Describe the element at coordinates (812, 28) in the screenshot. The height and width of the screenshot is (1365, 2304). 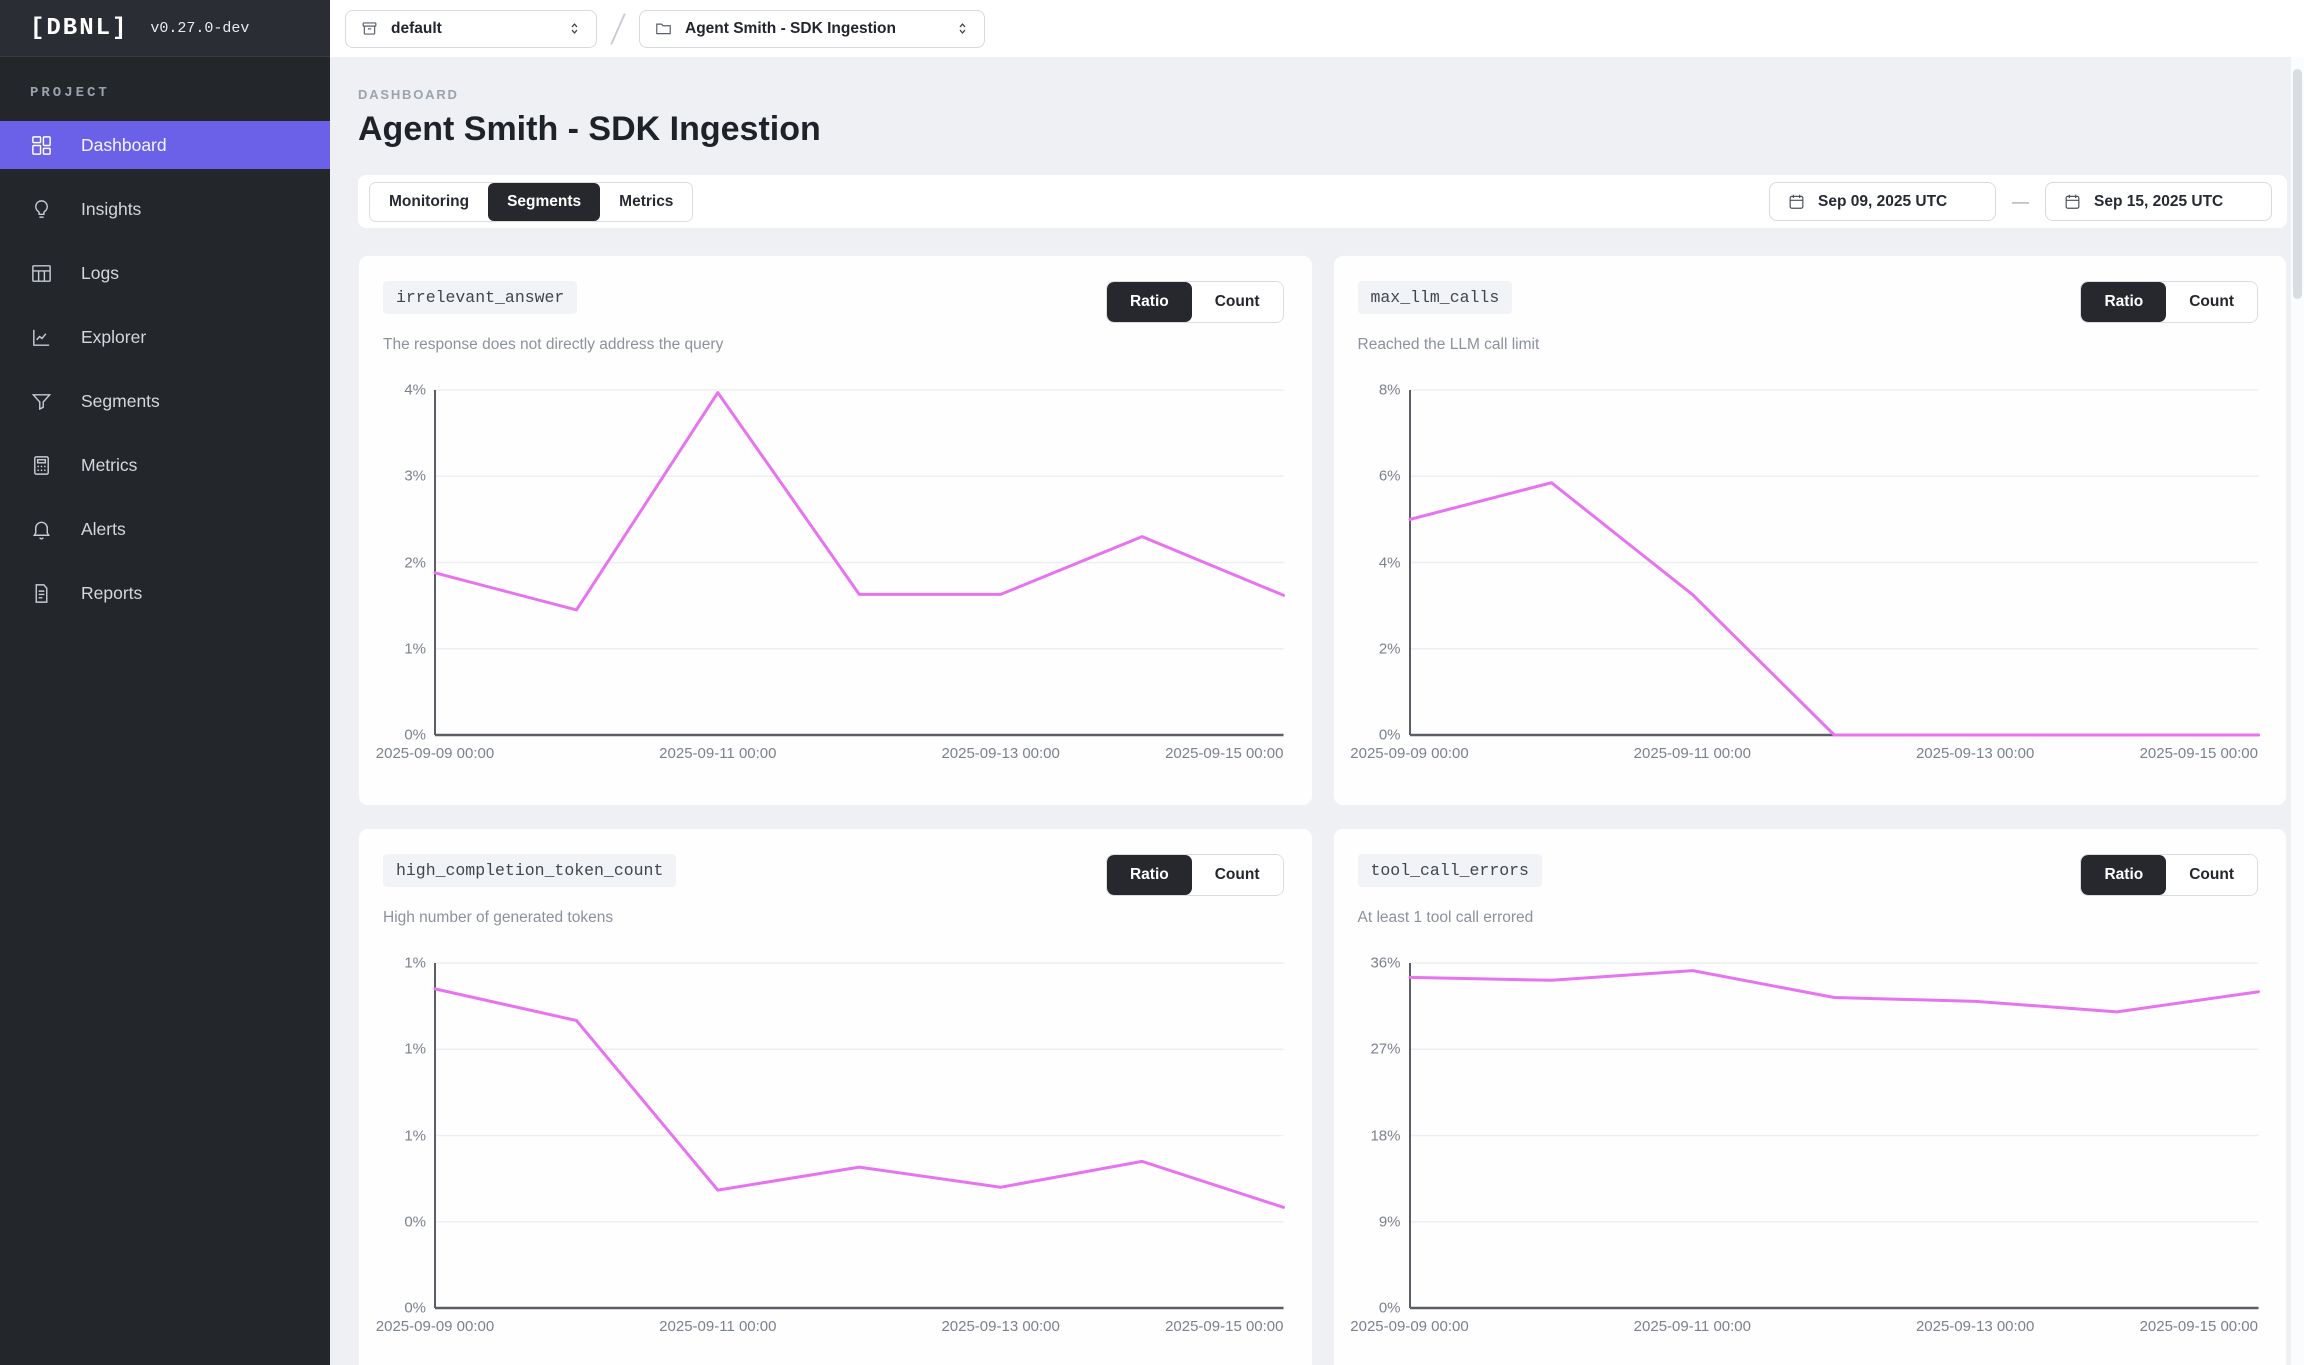
I see `project-selector: Agent Smith - SDK Ingestion` at that location.